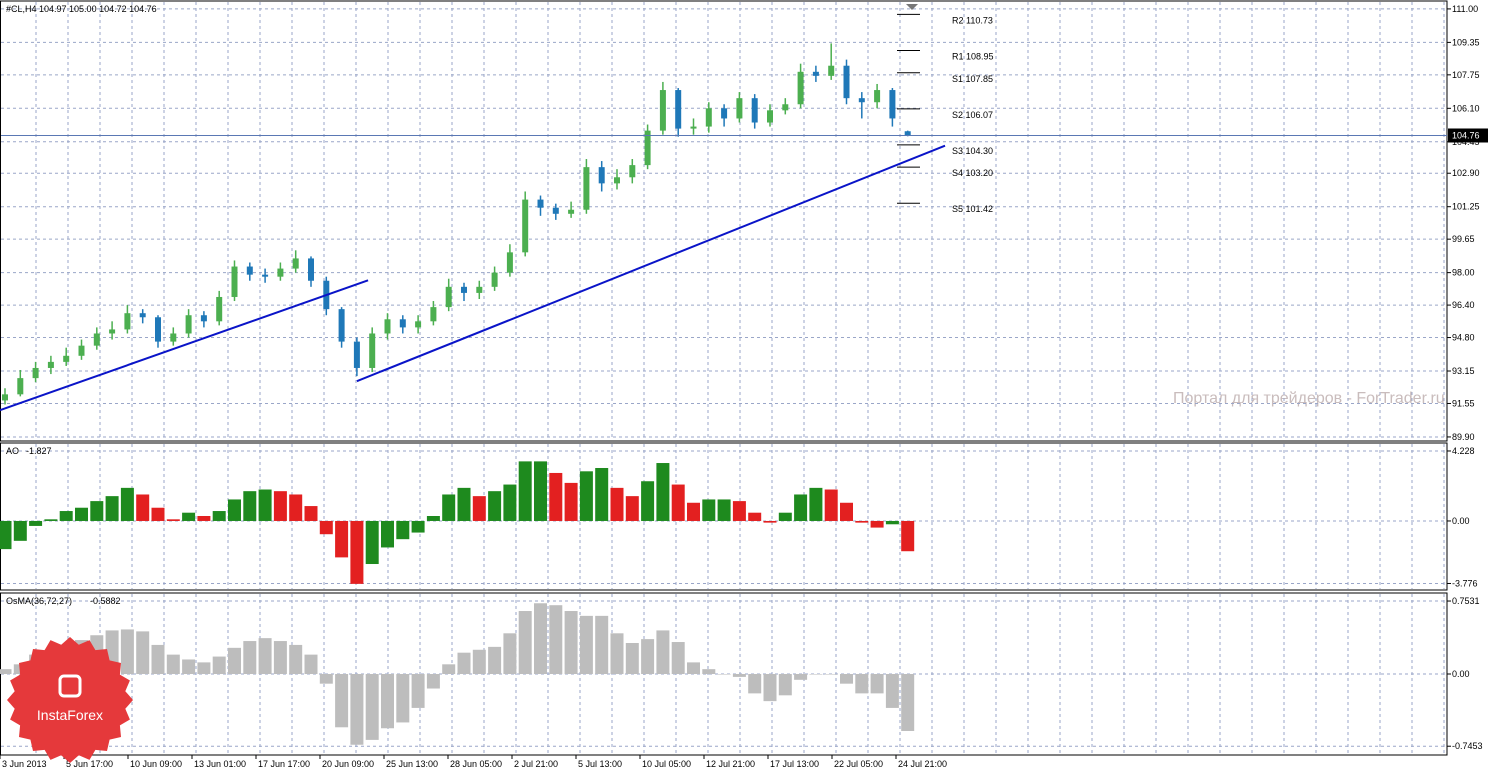 This screenshot has width=1489, height=772. Describe the element at coordinates (156, 764) in the screenshot. I see `x-tick-label: 10 Jun 09:00` at that location.